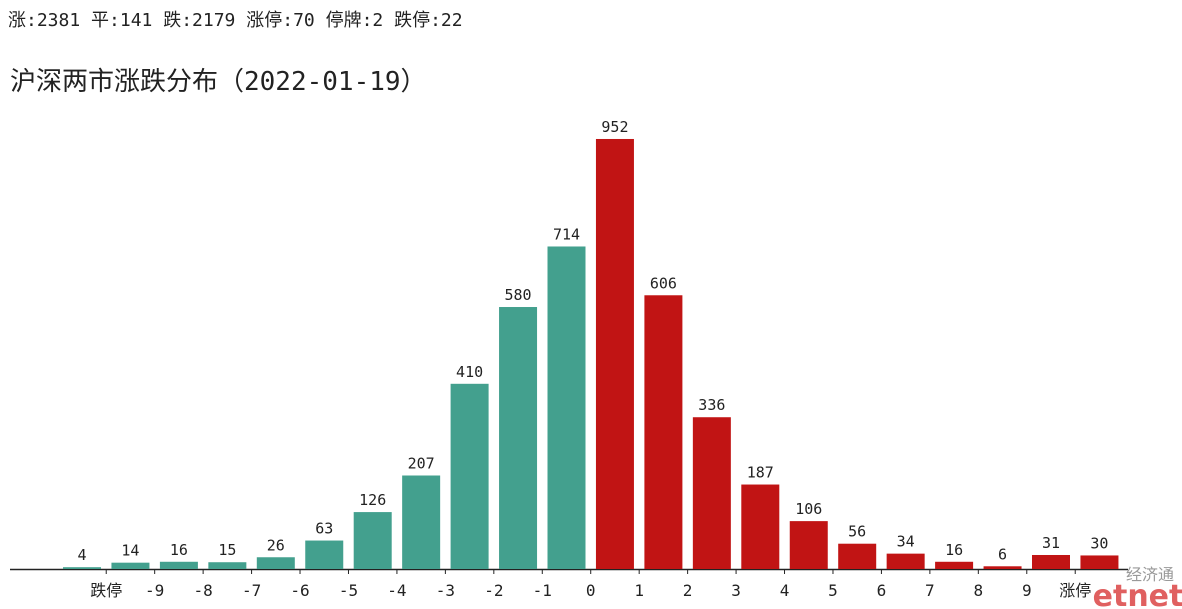 Image resolution: width=1182 pixels, height=609 pixels. What do you see at coordinates (857, 532) in the screenshot?
I see `value-label: 56` at bounding box center [857, 532].